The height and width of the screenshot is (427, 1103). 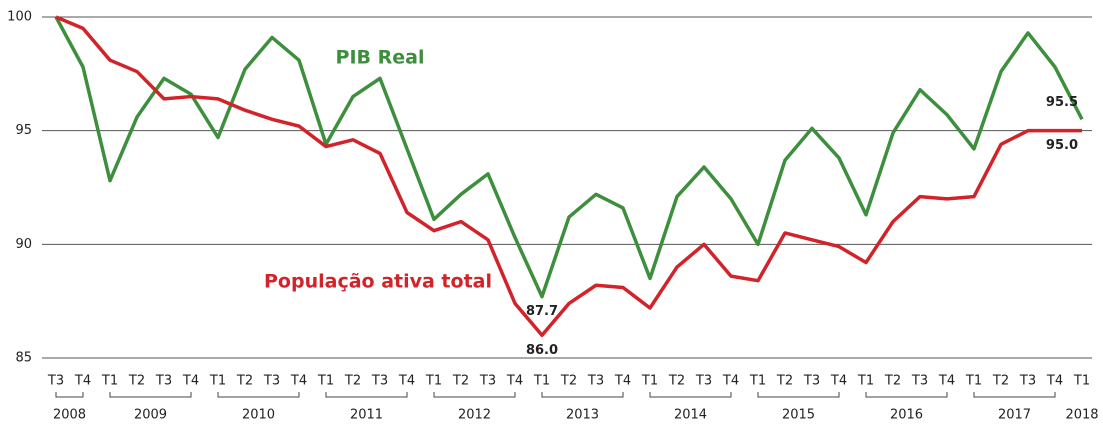 I want to click on value-label: 86.0, so click(x=542, y=350).